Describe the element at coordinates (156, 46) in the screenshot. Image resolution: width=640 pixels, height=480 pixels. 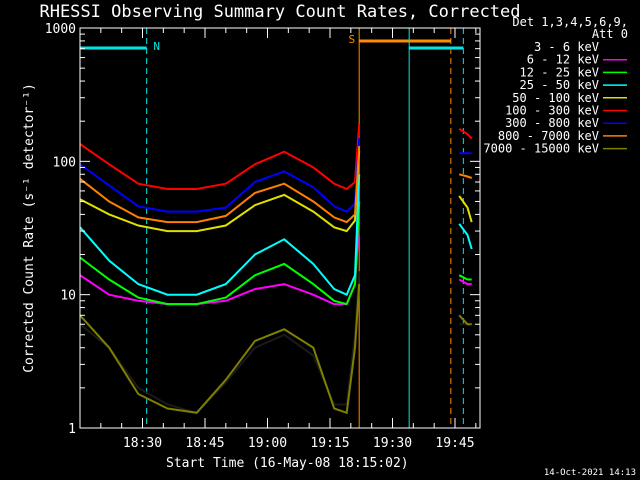
I see `interval-label: N` at that location.